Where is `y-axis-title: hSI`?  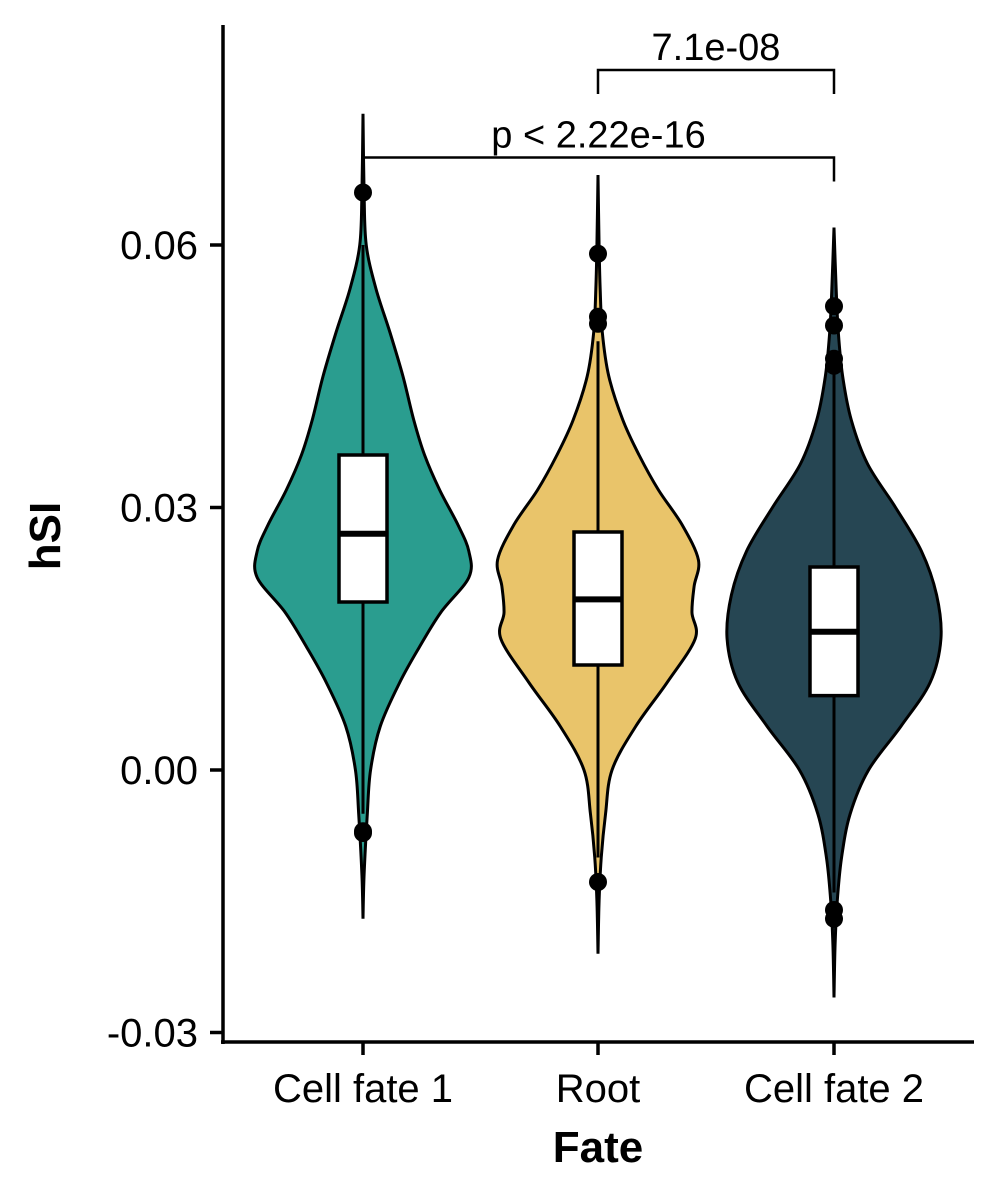 y-axis-title: hSI is located at coordinates (45, 536).